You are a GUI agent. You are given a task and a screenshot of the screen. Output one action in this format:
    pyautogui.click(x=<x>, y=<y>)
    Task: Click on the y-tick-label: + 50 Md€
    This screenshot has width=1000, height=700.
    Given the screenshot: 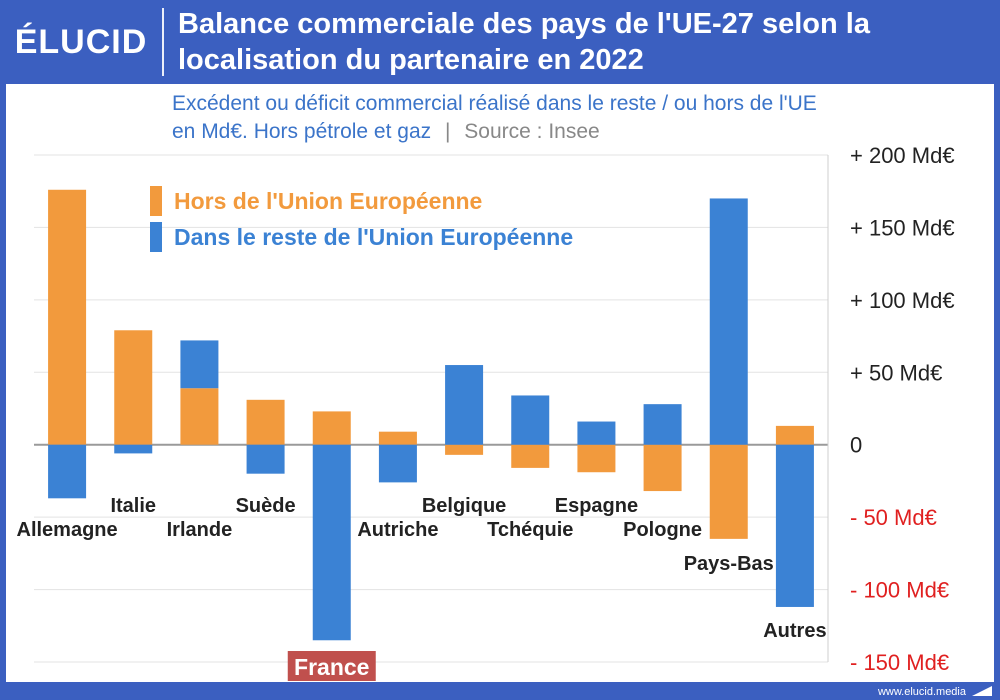 What is the action you would take?
    pyautogui.click(x=896, y=372)
    